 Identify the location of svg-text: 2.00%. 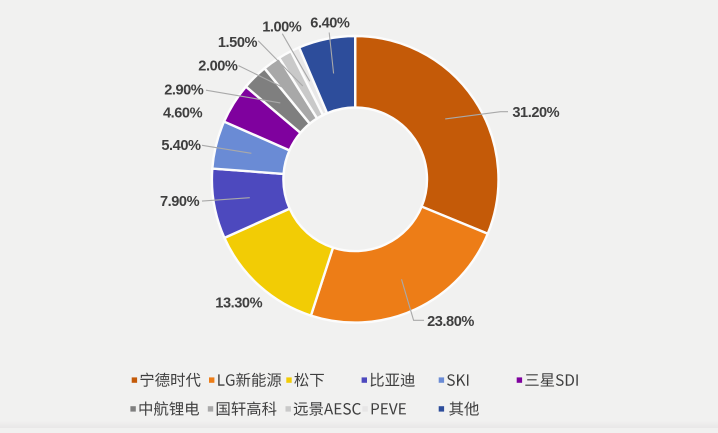
(218, 66).